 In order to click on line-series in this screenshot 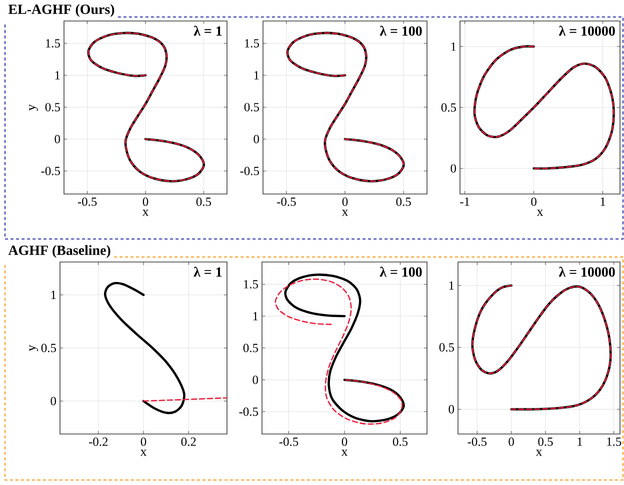, I will do `click(145, 348)`.